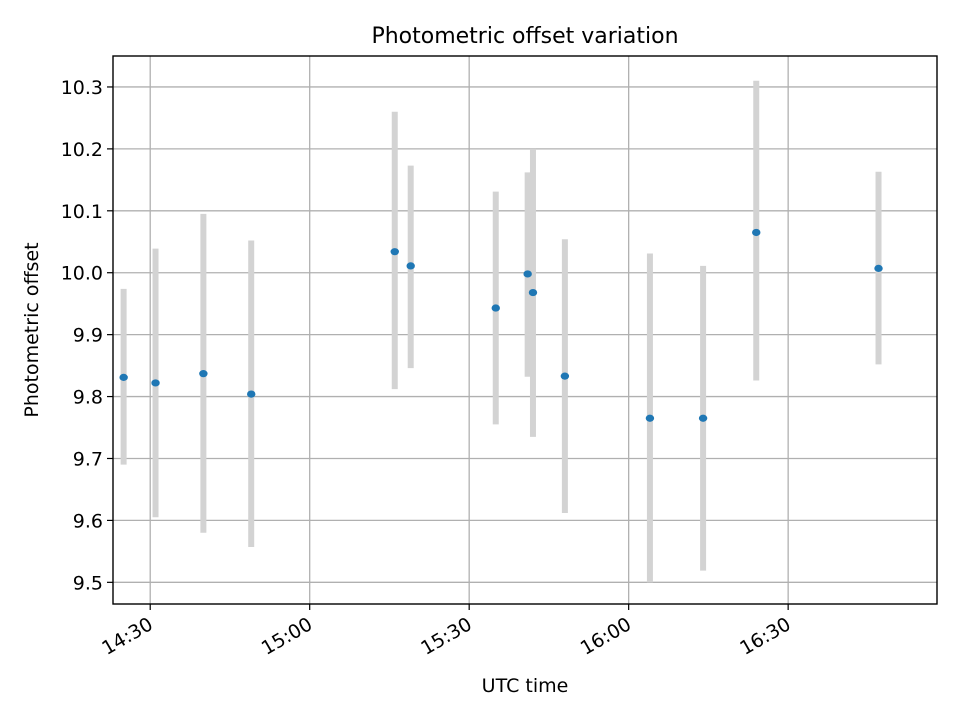 The height and width of the screenshot is (720, 960). I want to click on y-ticks: 9.5 9.6 9.7 9.8 9.9 10.0 10.1 10.2 10.3, so click(87, 335).